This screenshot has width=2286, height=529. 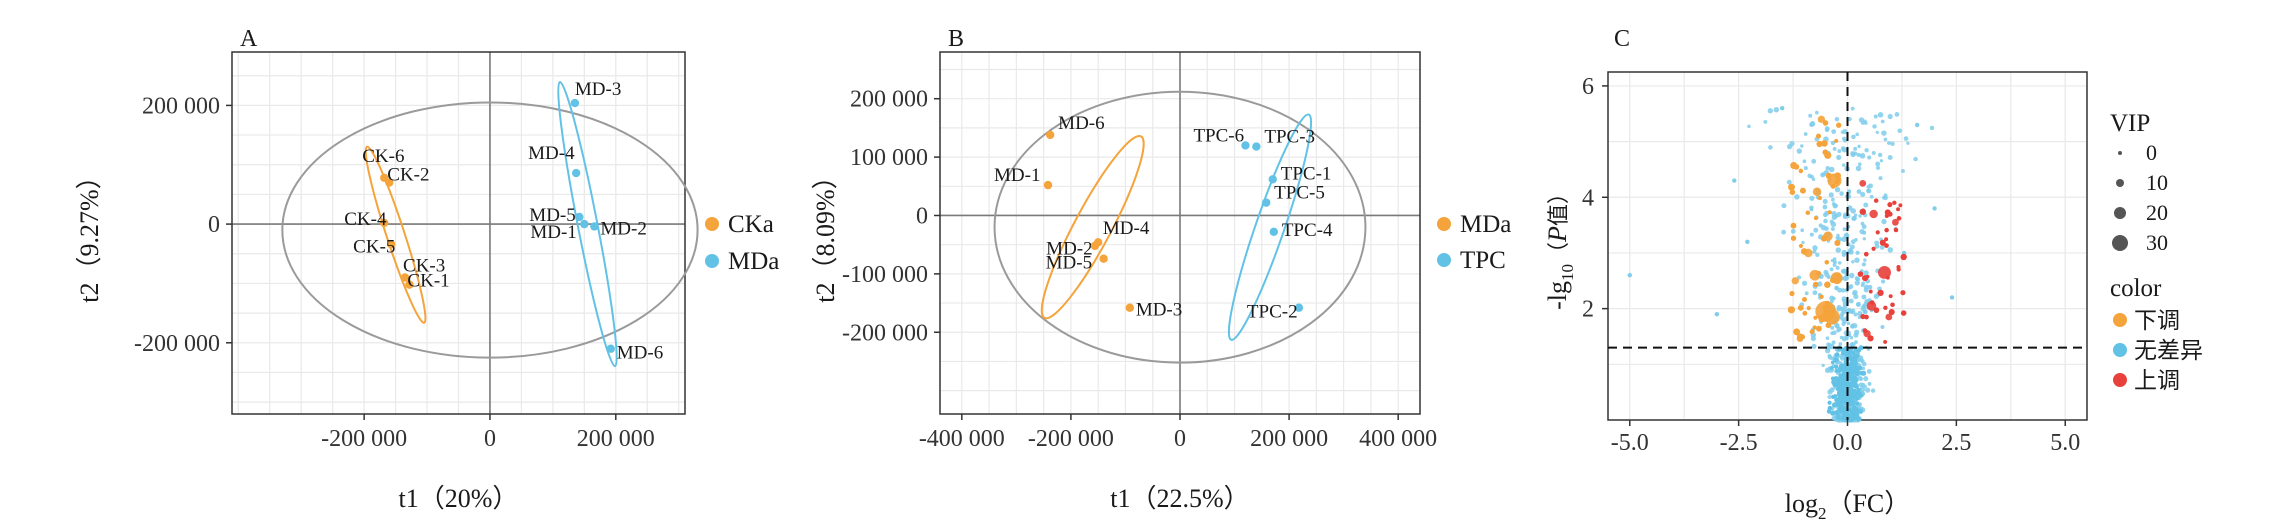 What do you see at coordinates (751, 224) in the screenshot?
I see `legend-label: CKa` at bounding box center [751, 224].